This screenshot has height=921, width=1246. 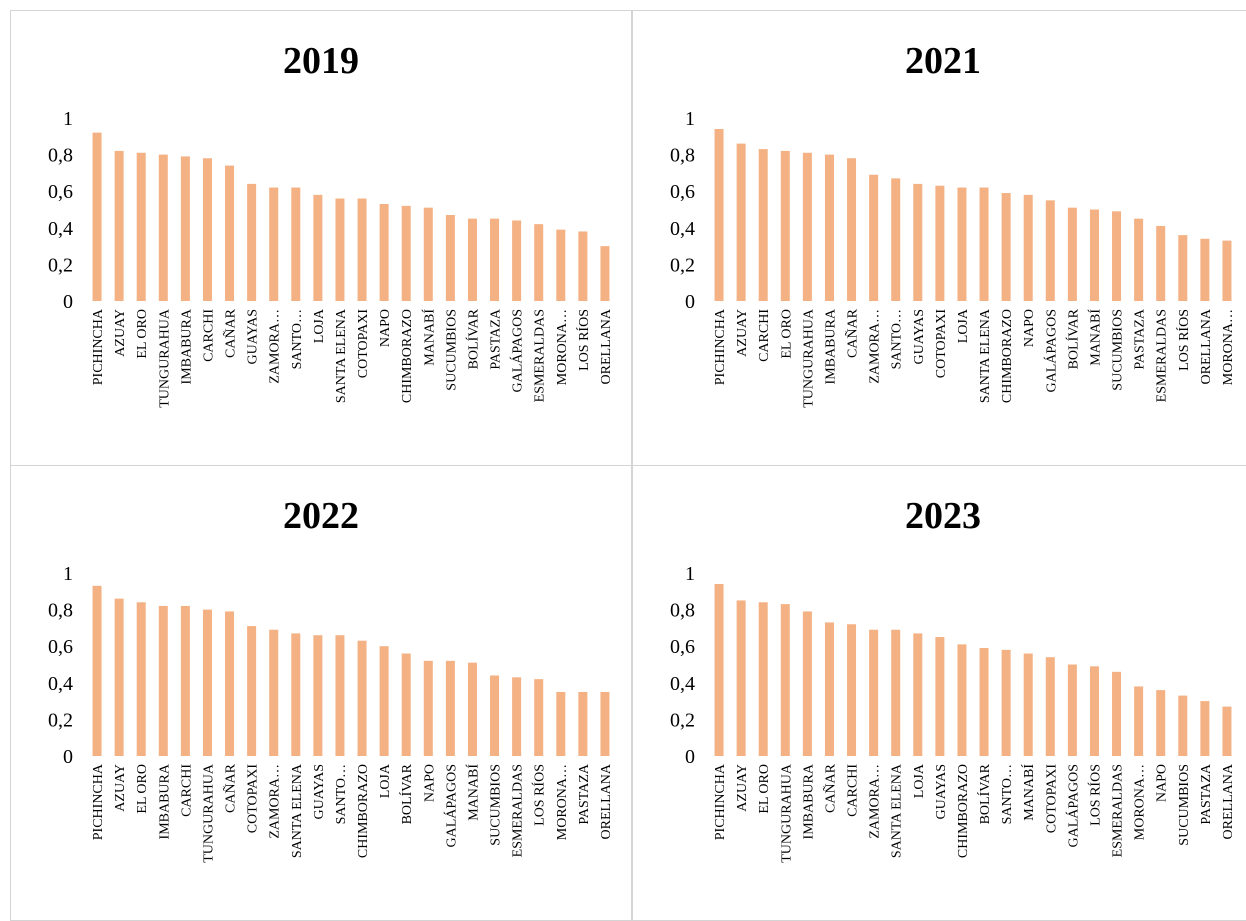 I want to click on x-tick-label: PICHINCHA, so click(x=98, y=346).